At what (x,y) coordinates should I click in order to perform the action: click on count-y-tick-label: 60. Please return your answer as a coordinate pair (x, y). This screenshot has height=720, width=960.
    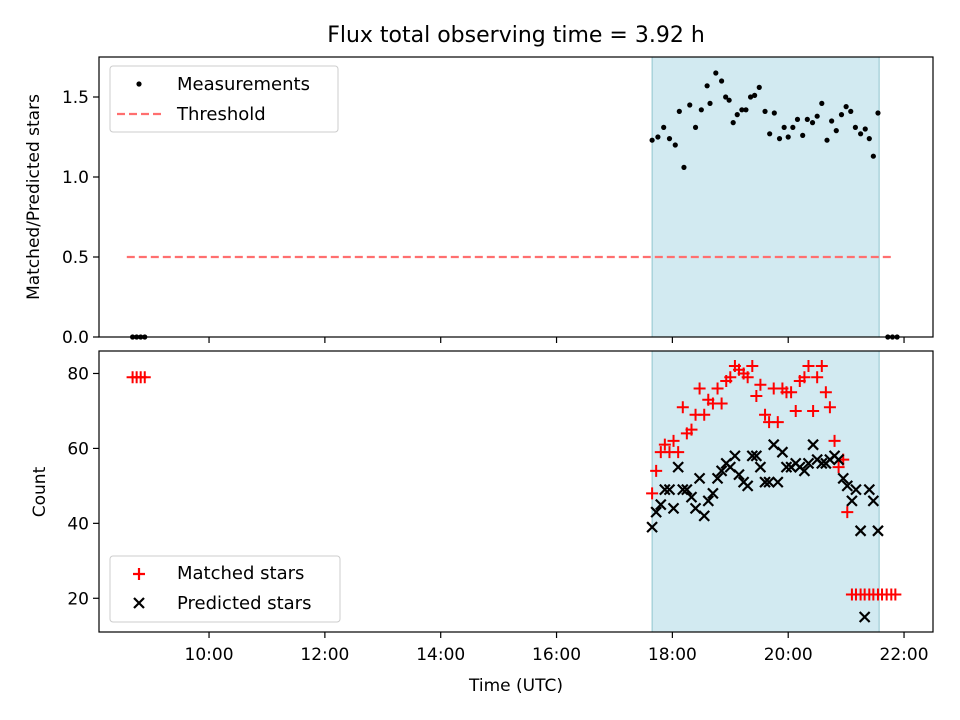
    Looking at the image, I should click on (78, 449).